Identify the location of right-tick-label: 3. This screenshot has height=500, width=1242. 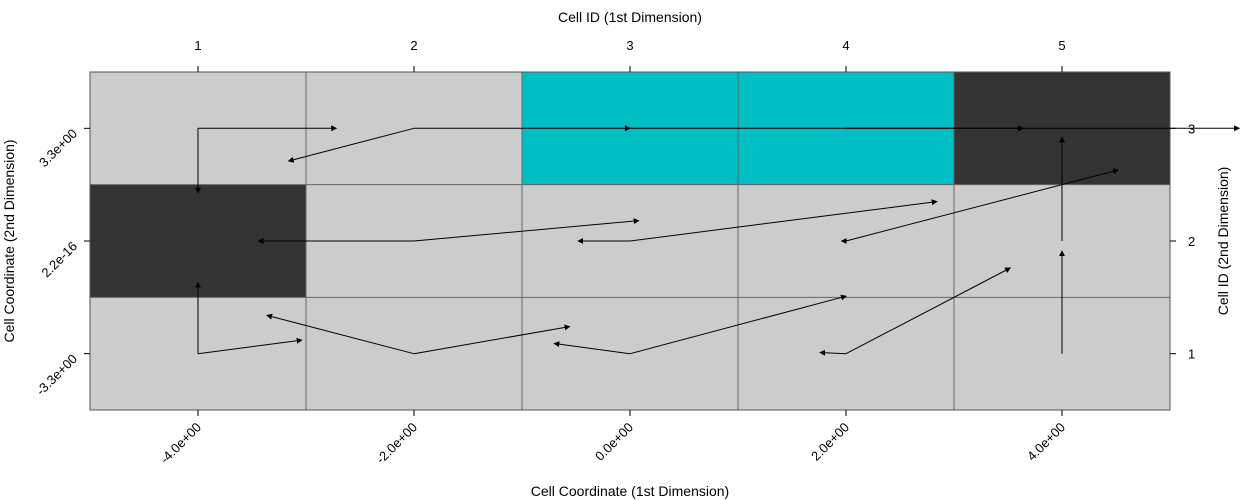
(1191, 128).